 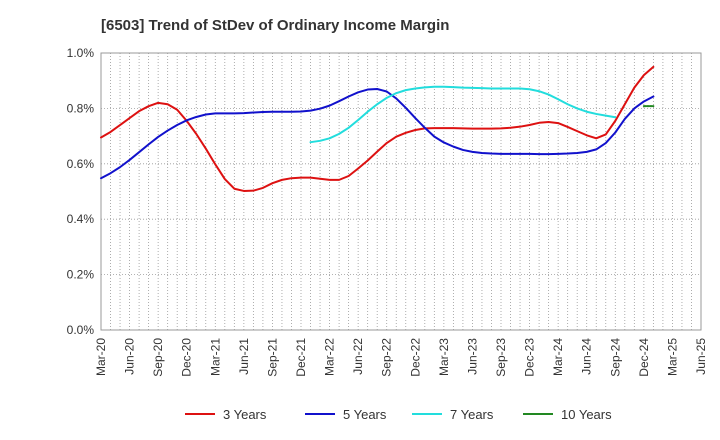 I want to click on x-tick-label: Sep-21, so click(x=272, y=357).